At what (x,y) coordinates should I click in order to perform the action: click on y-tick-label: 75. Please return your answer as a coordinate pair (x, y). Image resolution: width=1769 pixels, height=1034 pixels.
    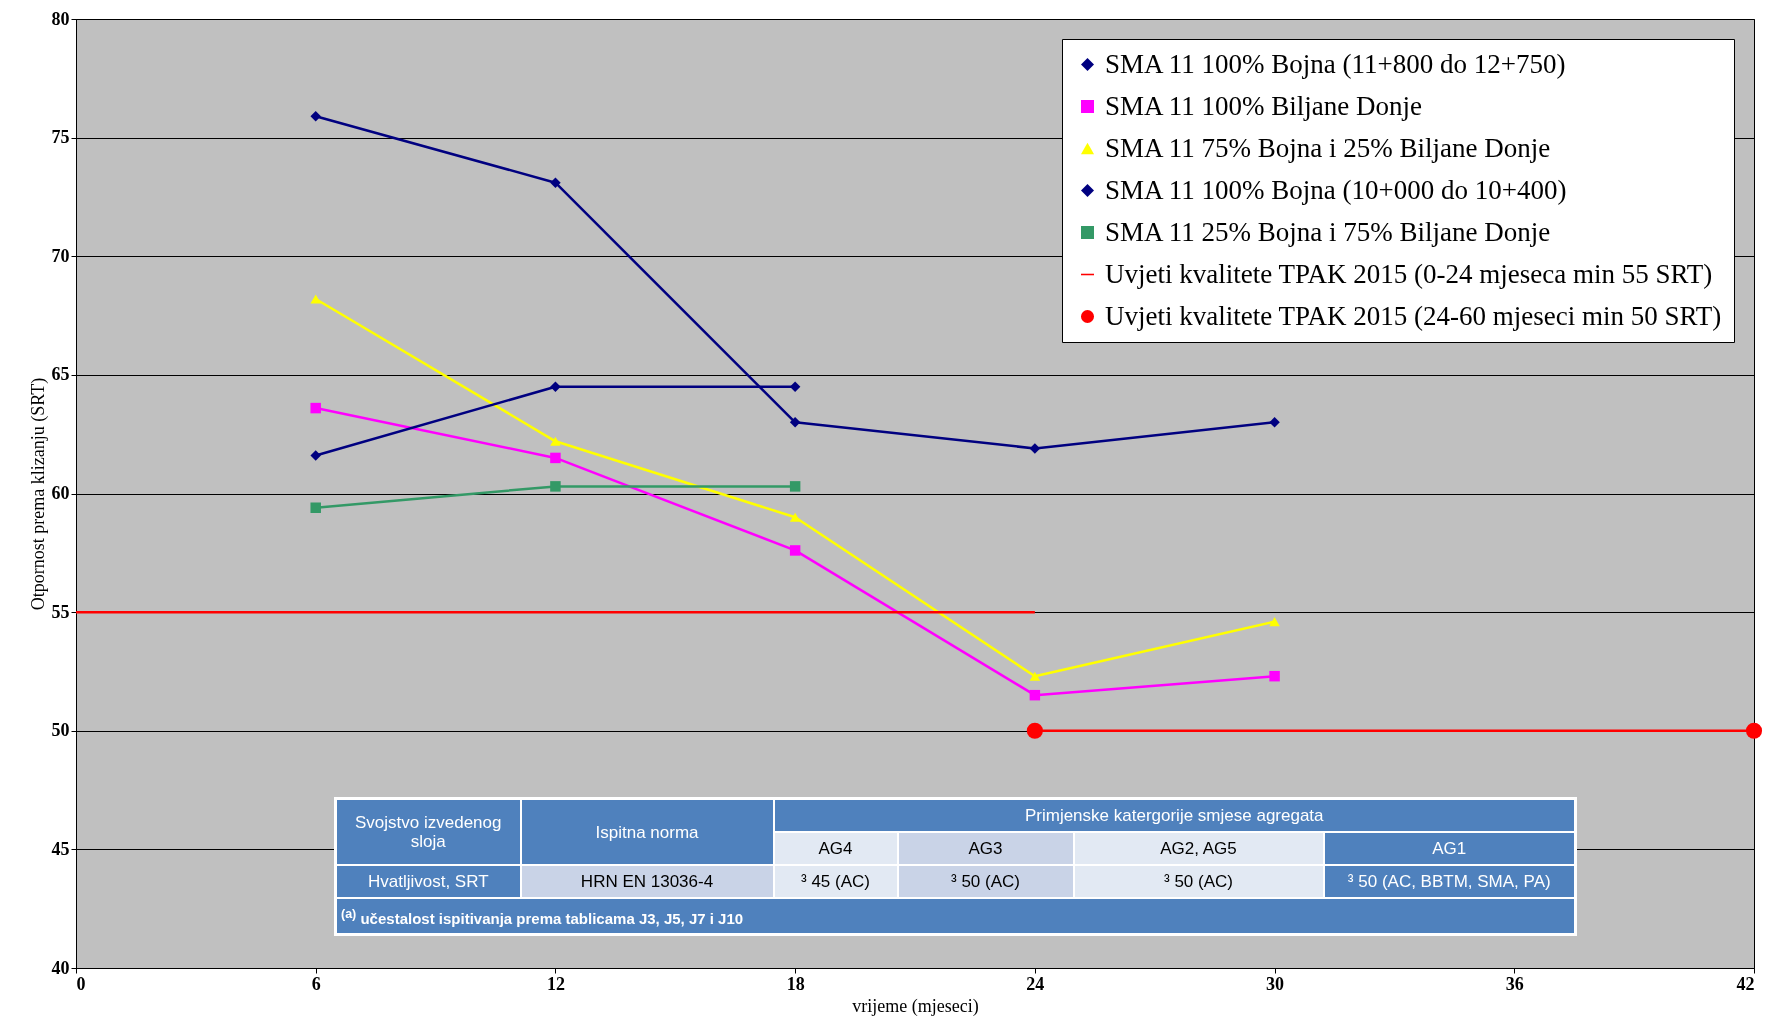
    Looking at the image, I should click on (60, 137).